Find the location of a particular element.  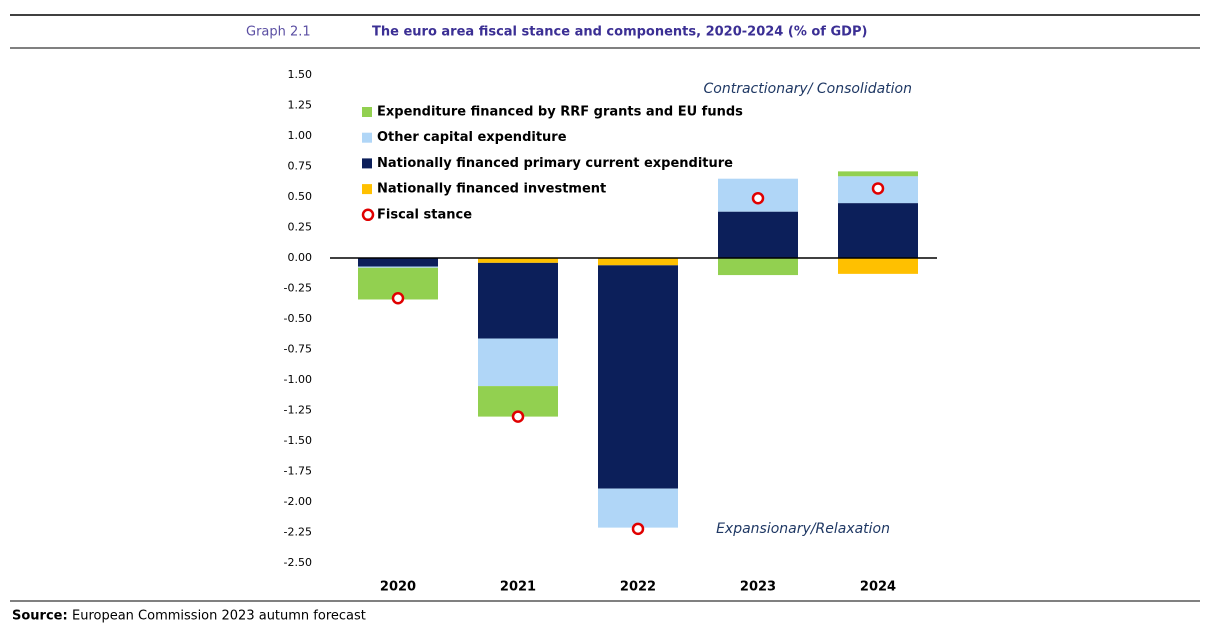

x-tick-label: 2023 is located at coordinates (758, 587).